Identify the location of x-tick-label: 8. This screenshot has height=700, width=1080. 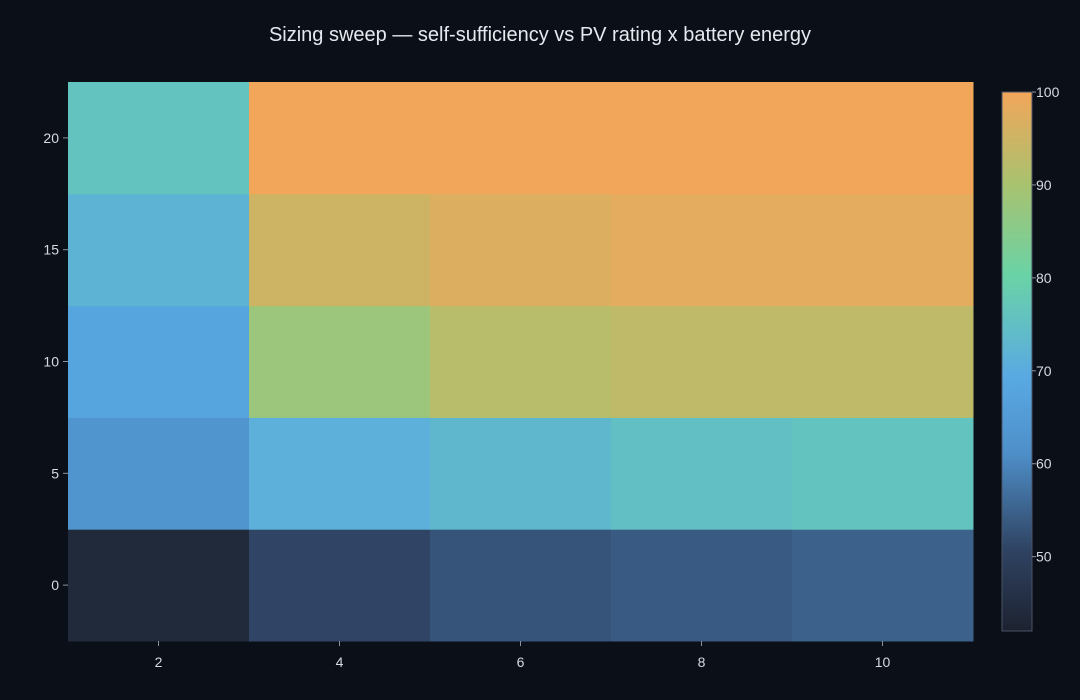
(702, 662).